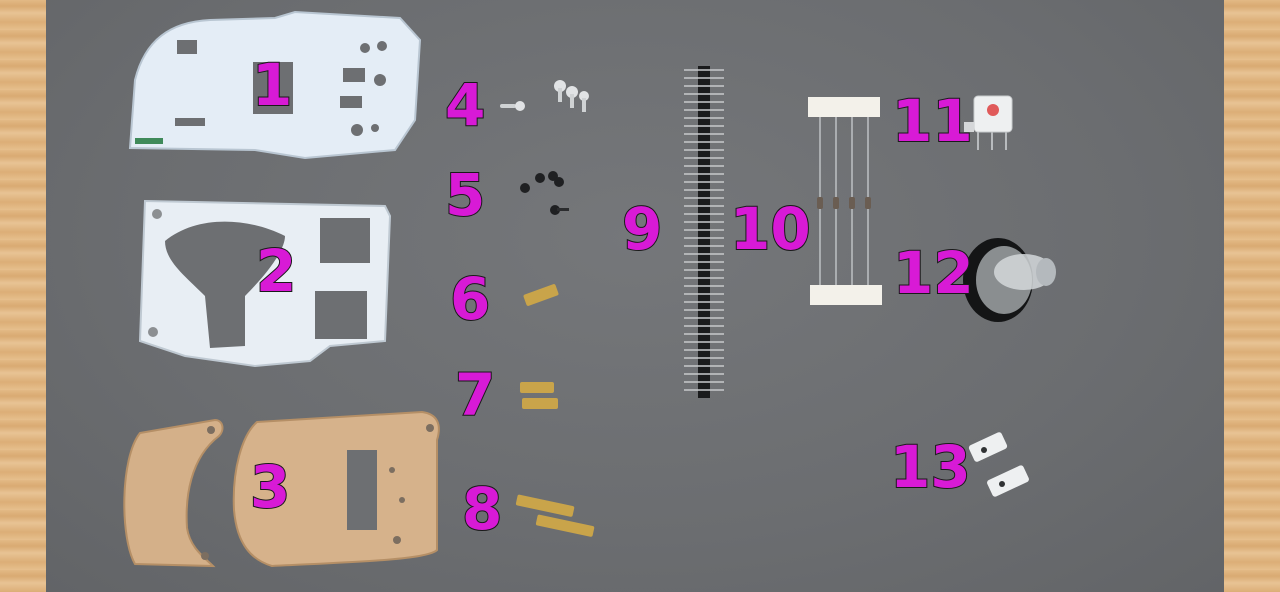 The width and height of the screenshot is (1280, 592). What do you see at coordinates (465, 195) in the screenshot?
I see `part-label-5: 5` at bounding box center [465, 195].